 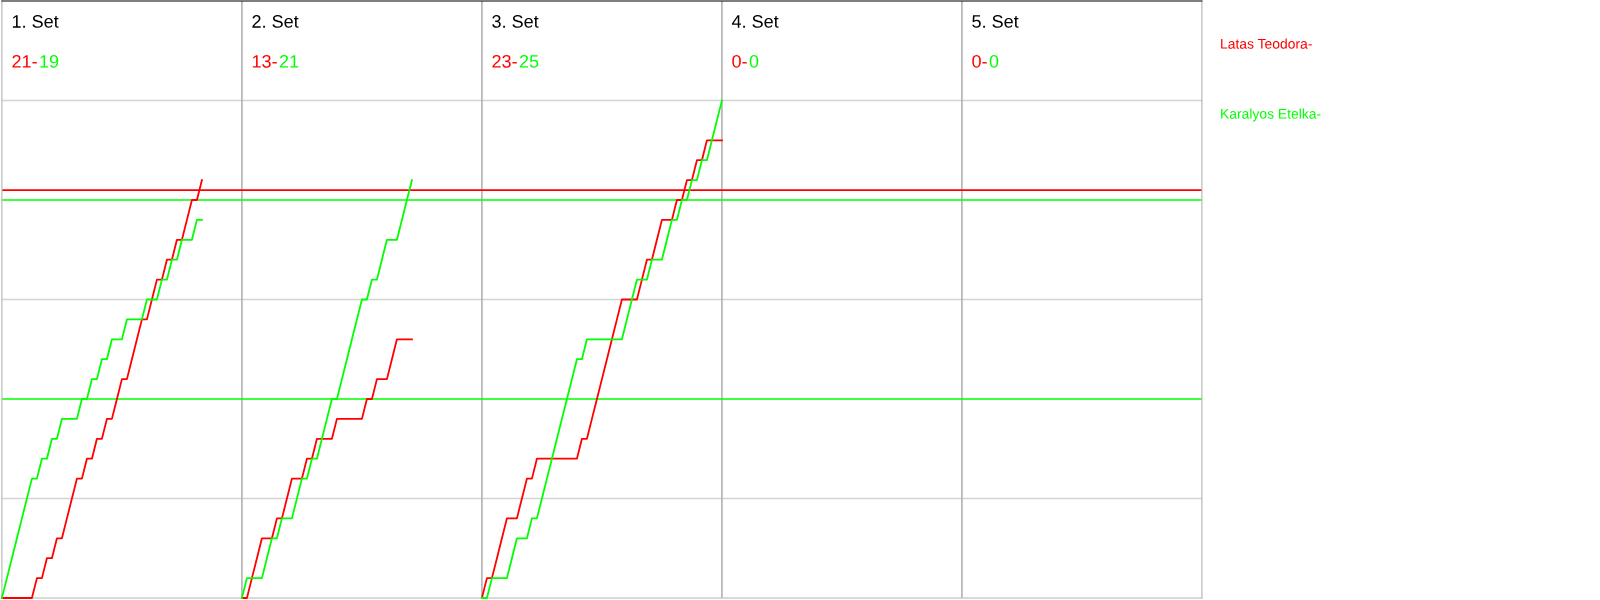 What do you see at coordinates (289, 61) in the screenshot?
I see `text: 21` at bounding box center [289, 61].